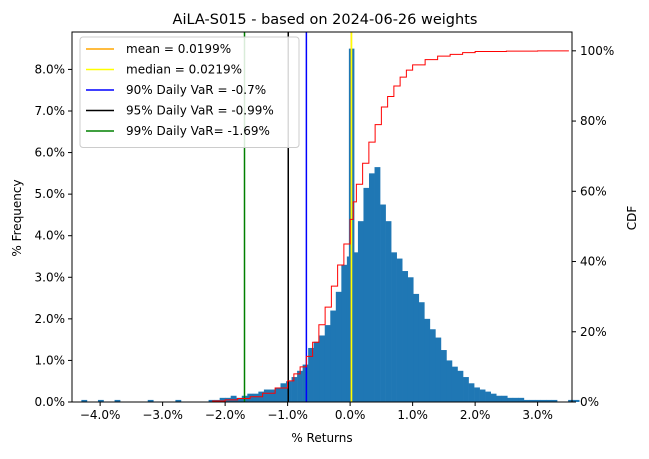 Image resolution: width=649 pixels, height=459 pixels. I want to click on legend-box, so click(189, 92).